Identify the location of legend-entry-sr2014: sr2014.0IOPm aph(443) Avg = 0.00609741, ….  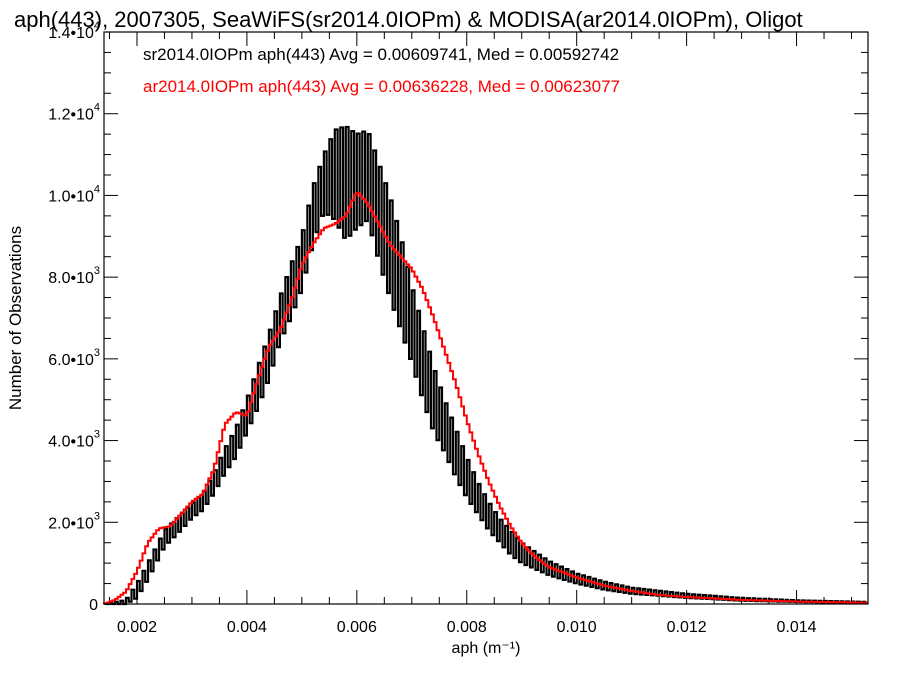
(381, 54).